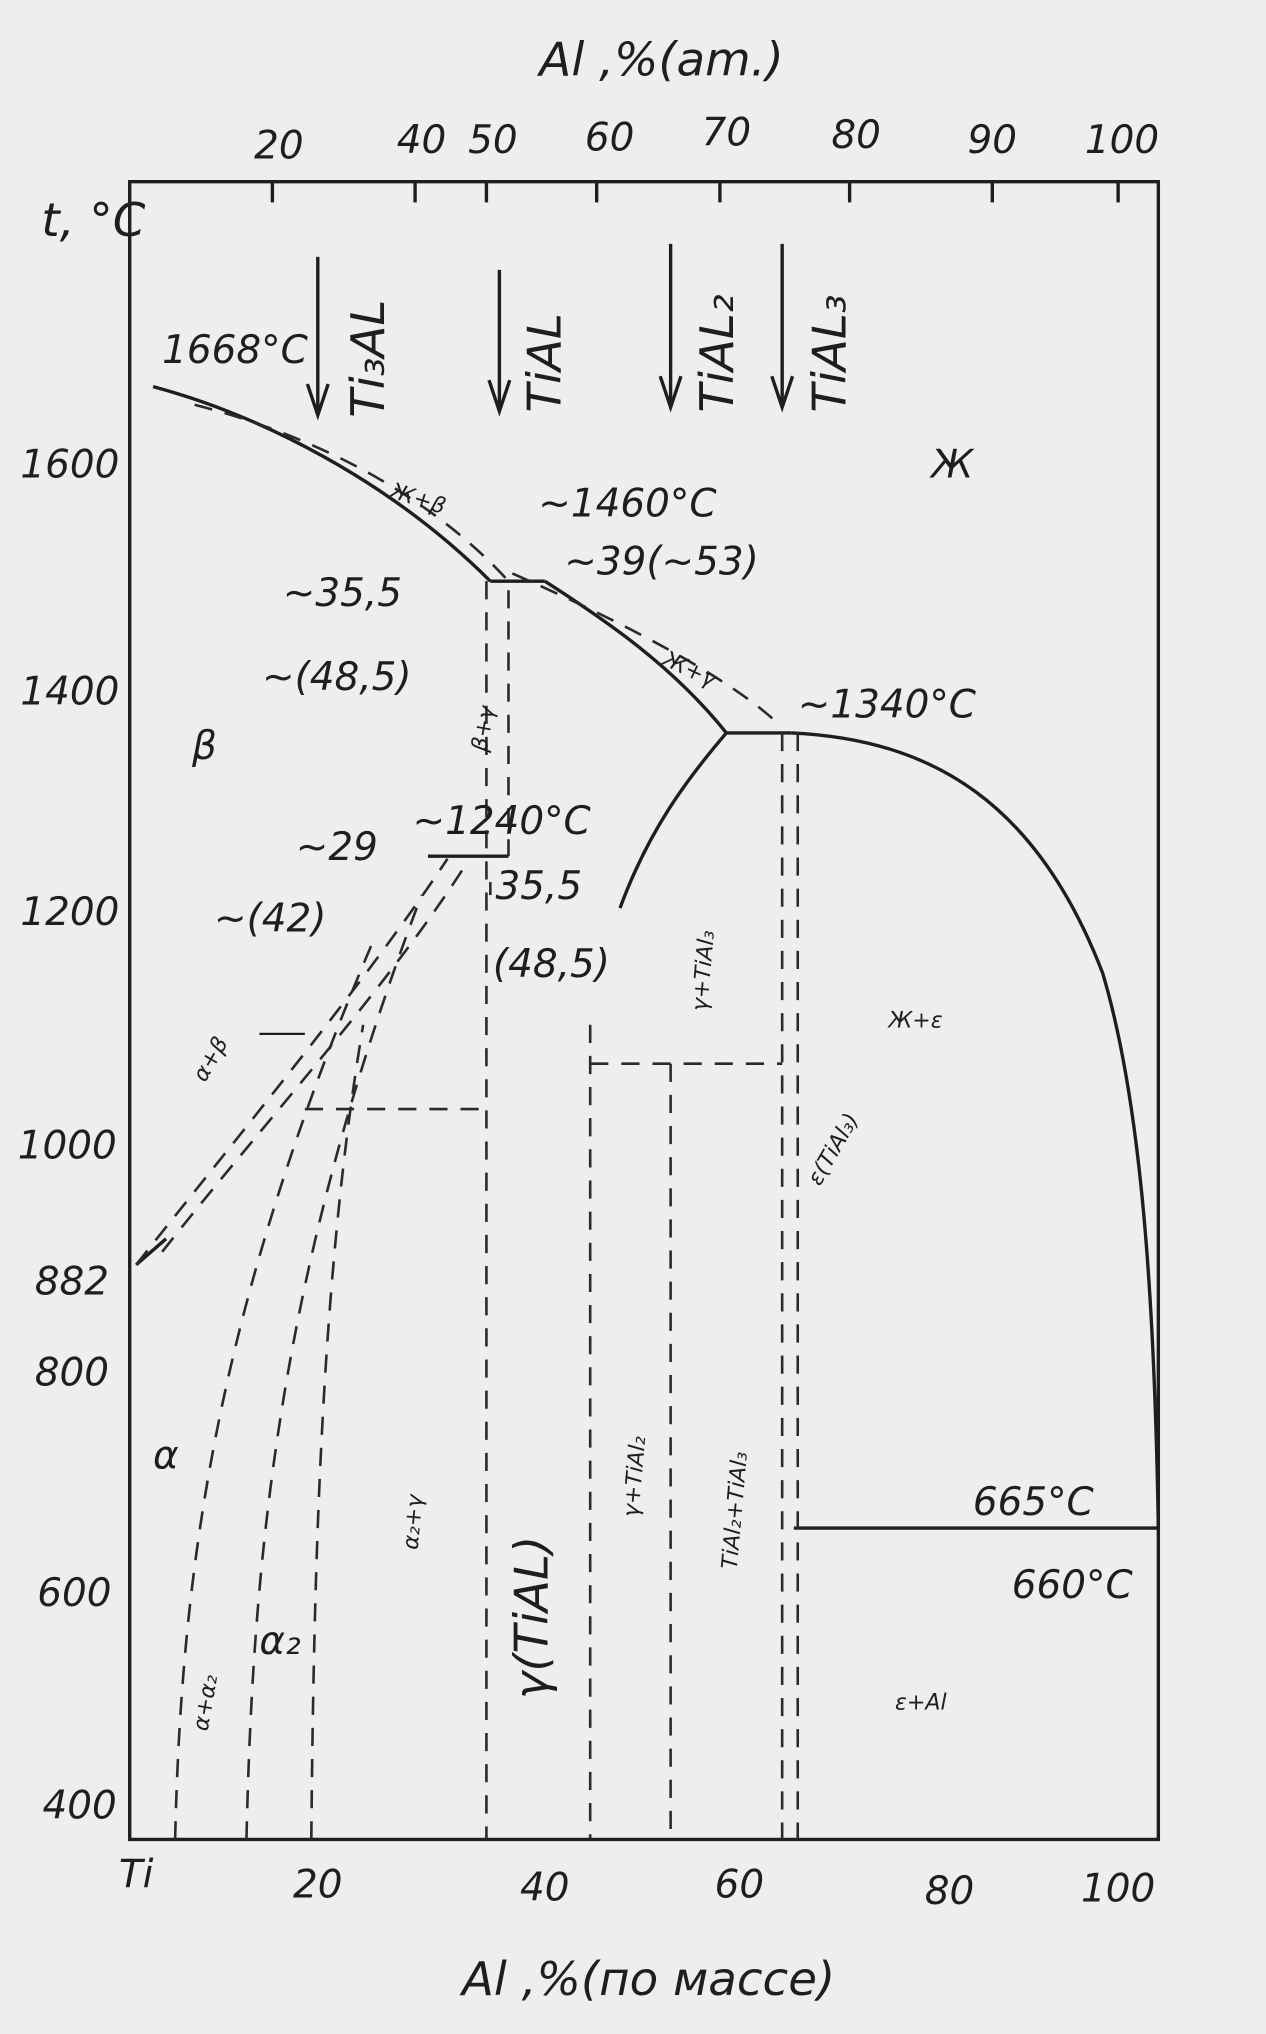 The width and height of the screenshot is (1266, 2034). I want to click on top-tick-label: 60, so click(610, 138).